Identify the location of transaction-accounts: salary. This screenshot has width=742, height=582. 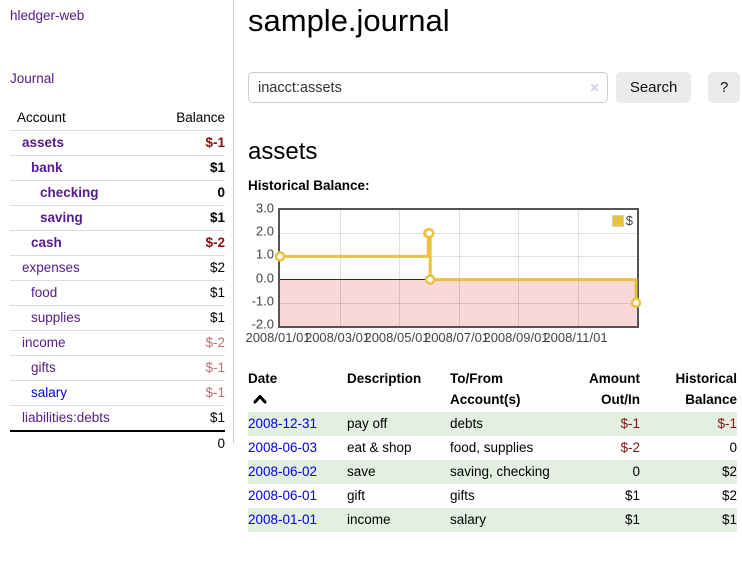
(468, 519).